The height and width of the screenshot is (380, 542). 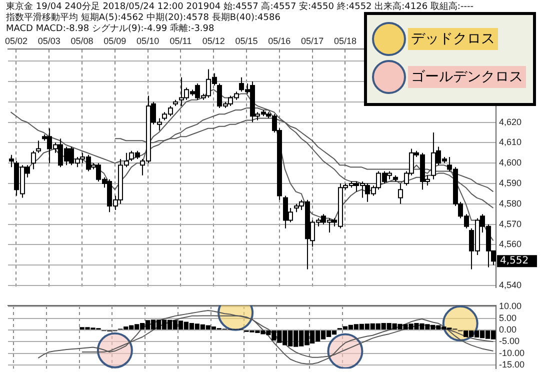 I want to click on x-tick-label: 05/03, so click(x=49, y=41).